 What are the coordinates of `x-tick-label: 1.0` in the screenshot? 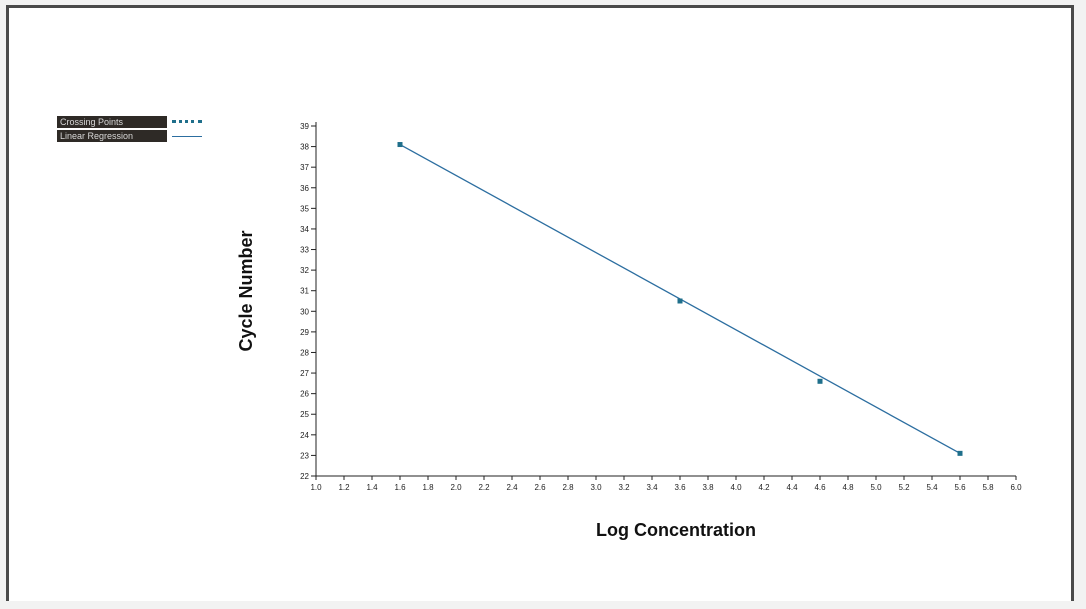 It's located at (316, 487).